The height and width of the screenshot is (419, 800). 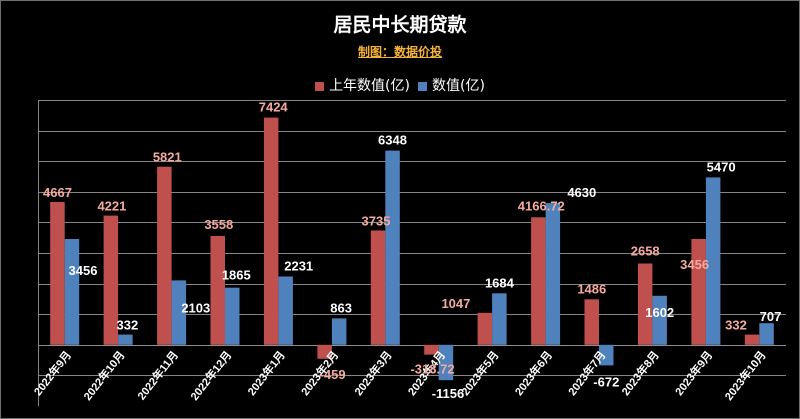 I want to click on data-label-prev-year-7: -318.72, so click(x=432, y=369).